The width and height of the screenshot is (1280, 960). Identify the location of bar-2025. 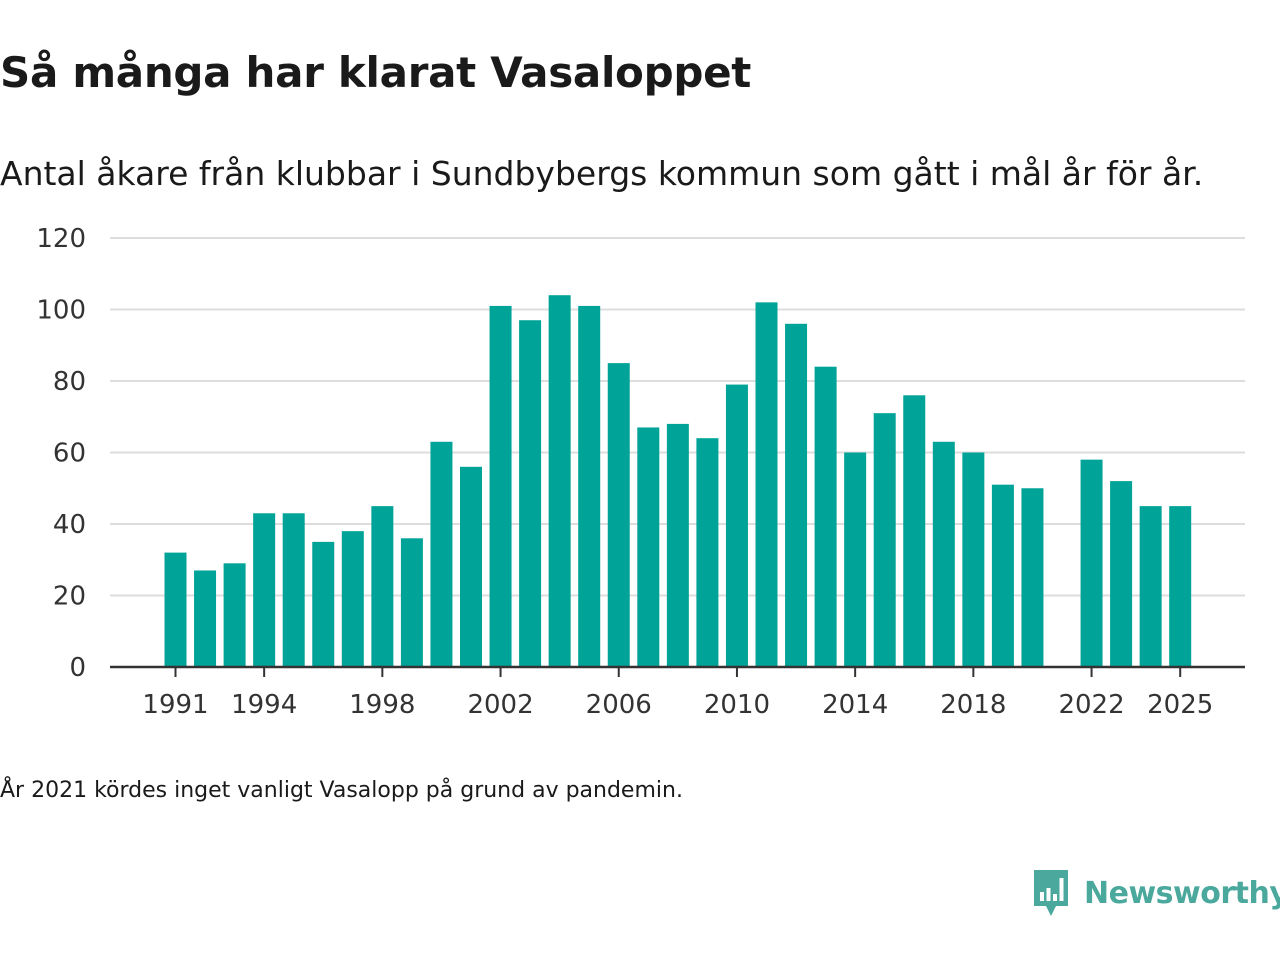
(1180, 586).